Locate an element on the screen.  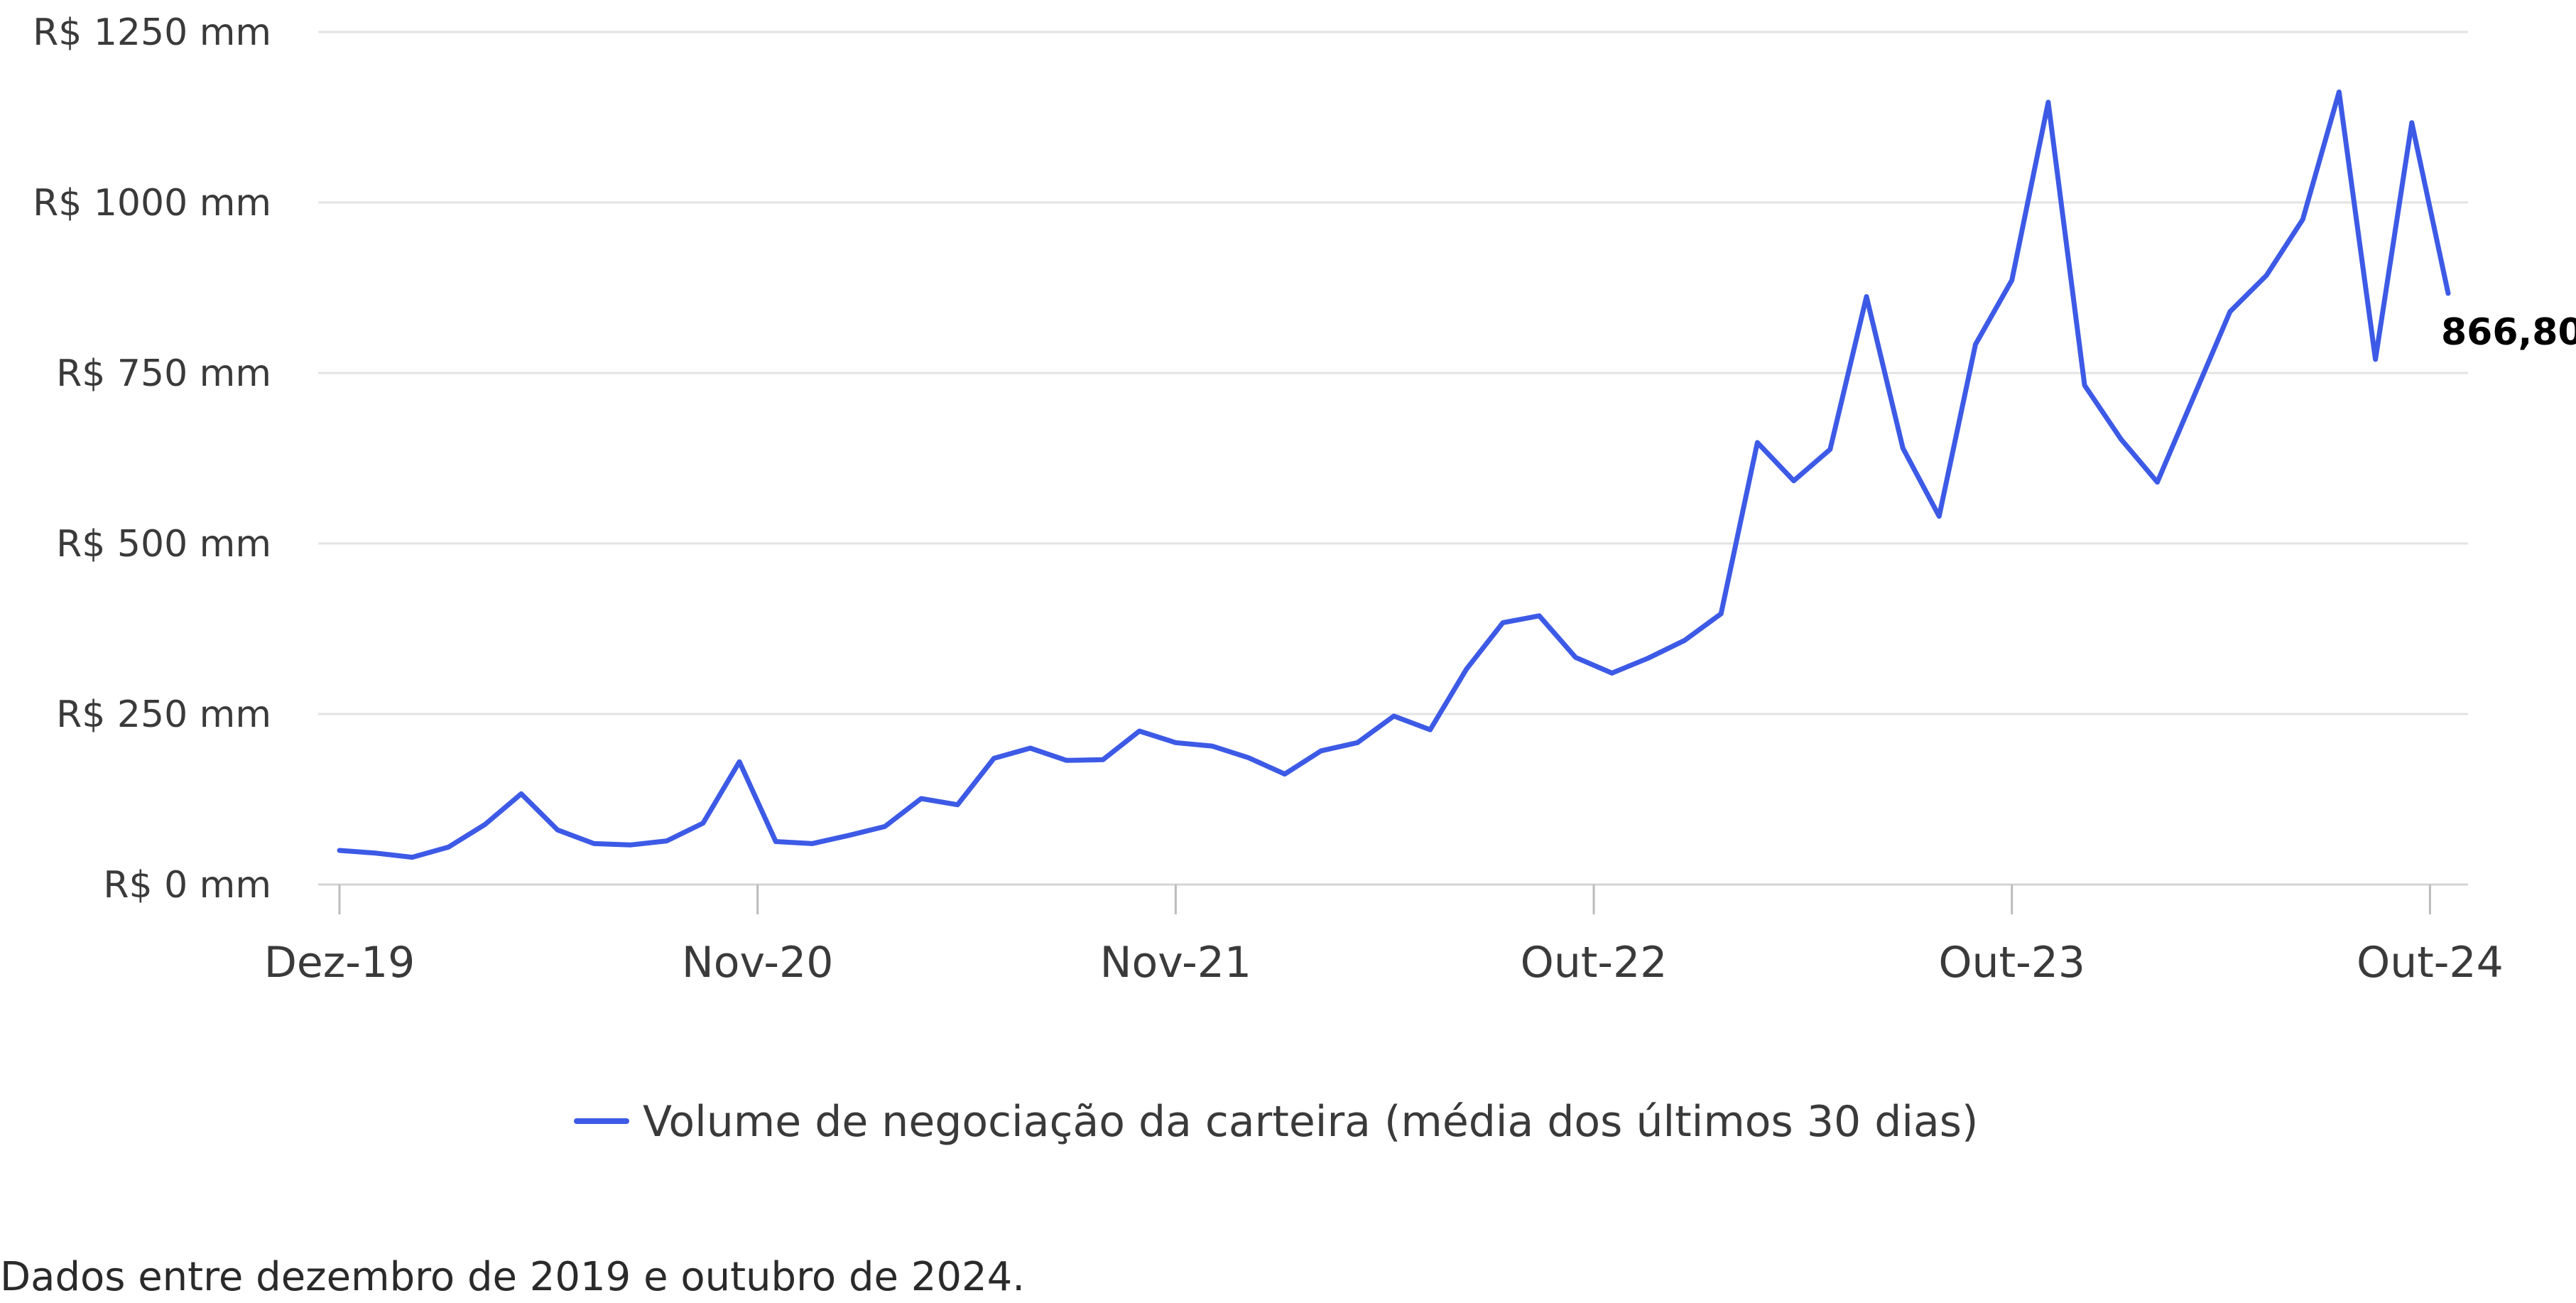
x-axis-ticks: Dez-19 Nov-20 Nov-21 Out-22 Out-23 Out-24 is located at coordinates (1384, 936).